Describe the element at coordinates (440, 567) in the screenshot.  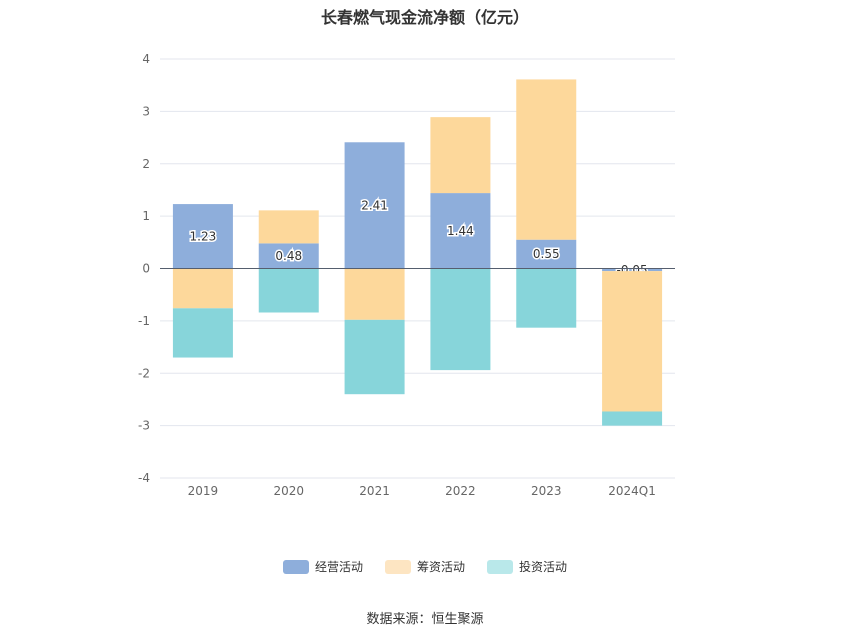
I see `legend-label-financing: 筹资活动` at that location.